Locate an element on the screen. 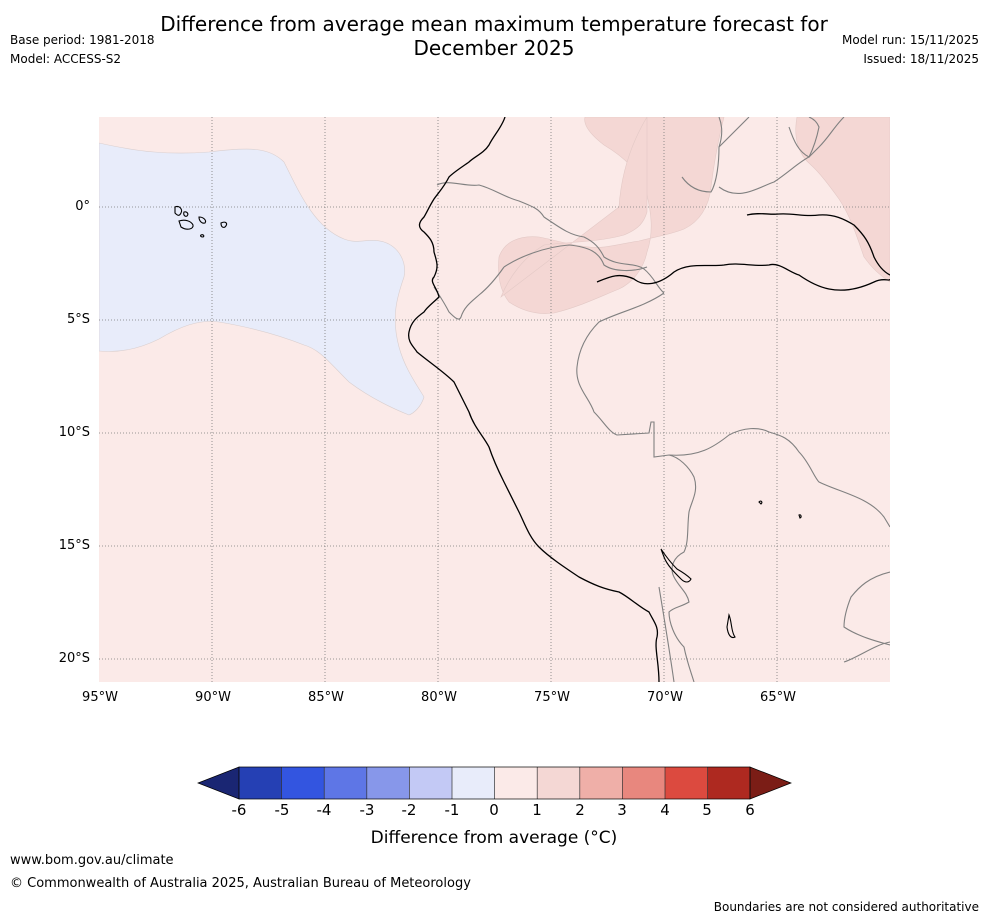 Image resolution: width=988 pixels, height=919 pixels. colorbar-tick-6: 6 is located at coordinates (750, 810).